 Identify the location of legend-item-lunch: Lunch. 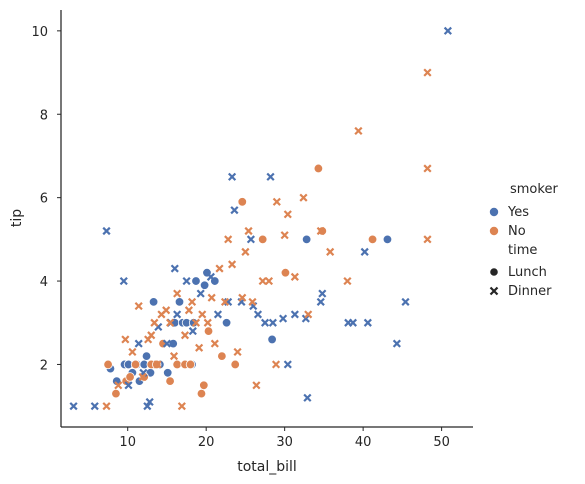
(518, 272).